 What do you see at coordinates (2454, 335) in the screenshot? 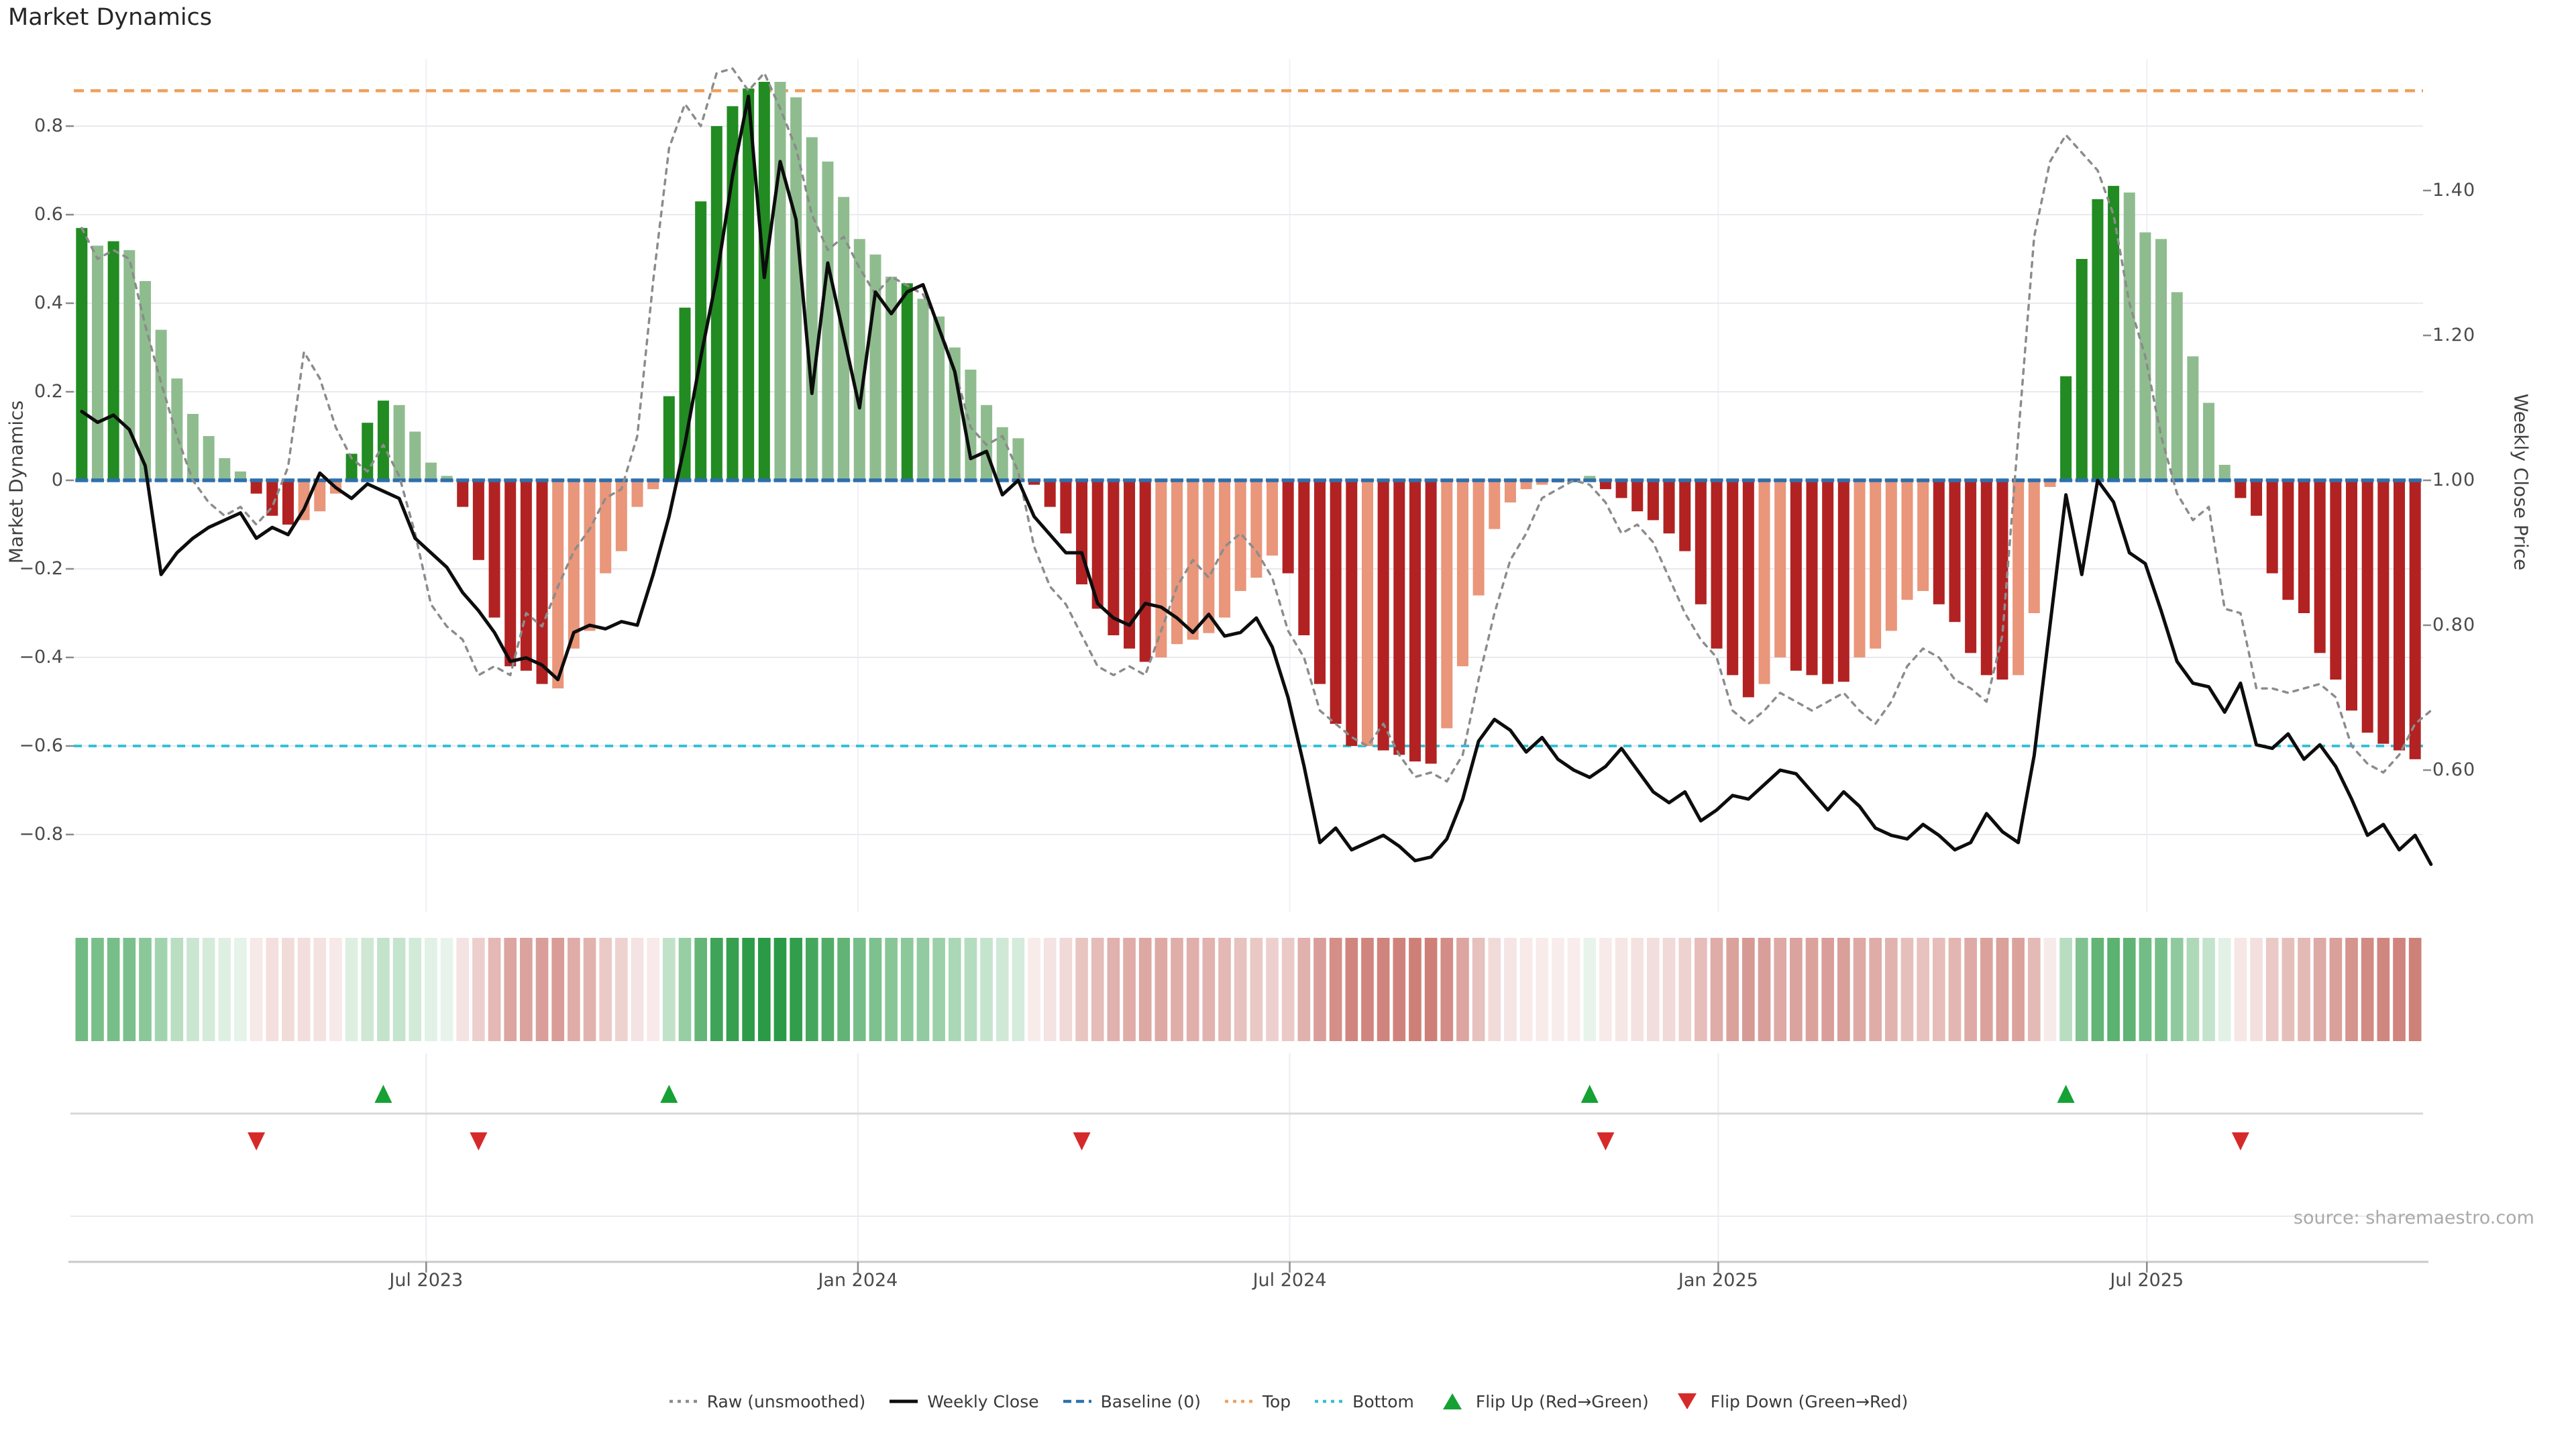
I see `y-tick-label-right: 1.20` at bounding box center [2454, 335].